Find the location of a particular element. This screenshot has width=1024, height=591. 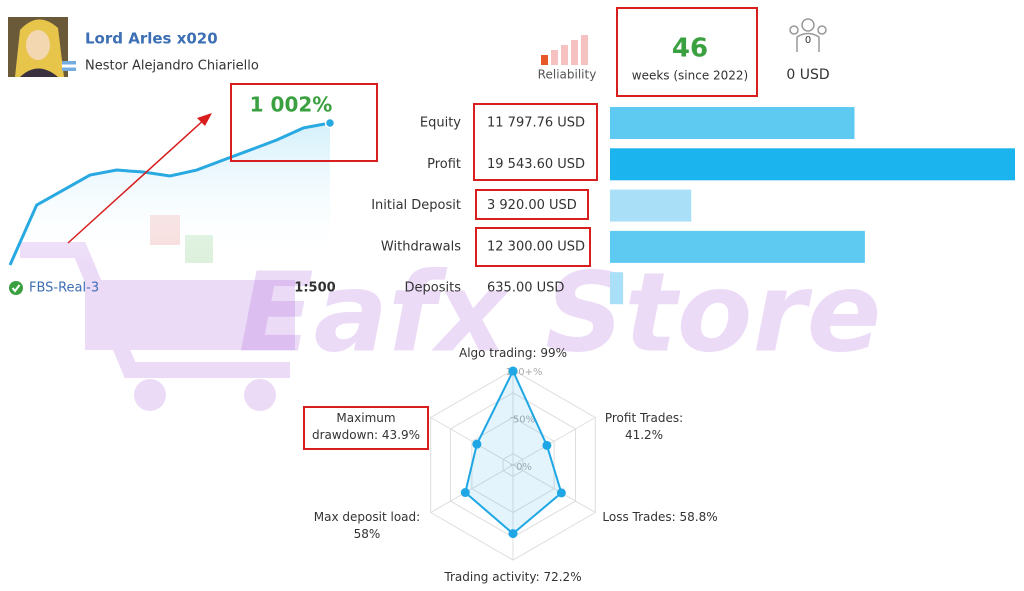

growth-chart is located at coordinates (172, 191).